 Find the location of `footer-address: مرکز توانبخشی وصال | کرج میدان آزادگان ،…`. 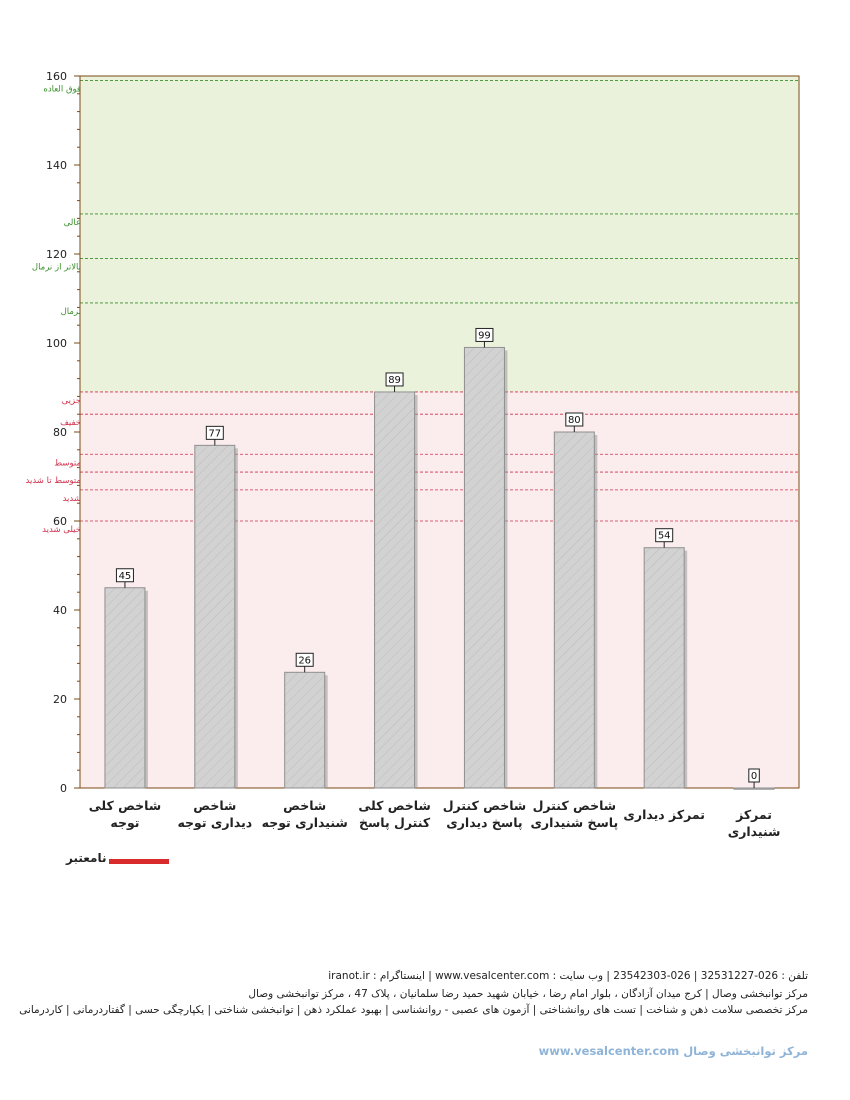

footer-address: مرکز توانبخشی وصال | کرج میدان آزادگان ،… is located at coordinates (528, 994).